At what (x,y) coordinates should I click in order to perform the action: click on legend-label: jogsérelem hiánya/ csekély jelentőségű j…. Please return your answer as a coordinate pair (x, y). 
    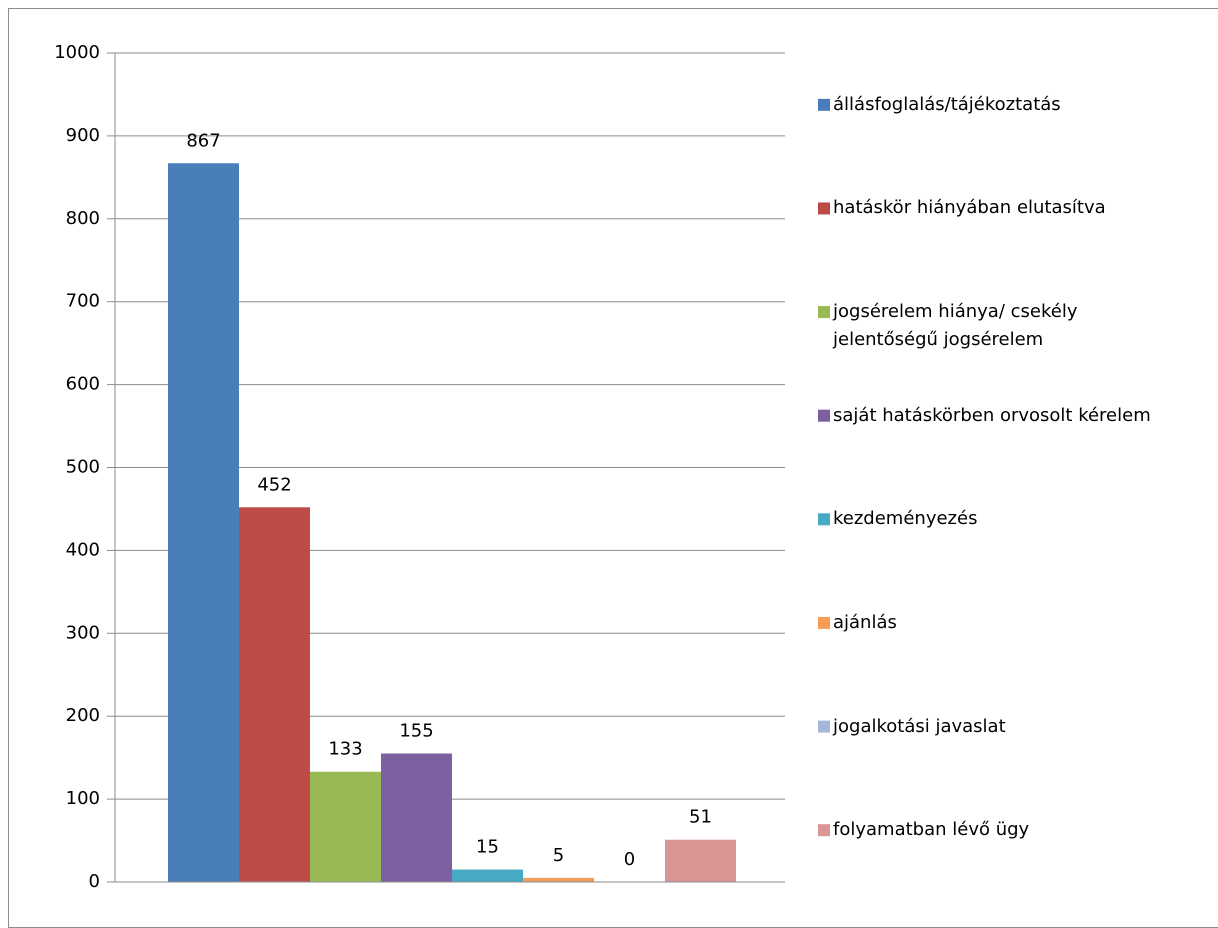
    Looking at the image, I should click on (955, 326).